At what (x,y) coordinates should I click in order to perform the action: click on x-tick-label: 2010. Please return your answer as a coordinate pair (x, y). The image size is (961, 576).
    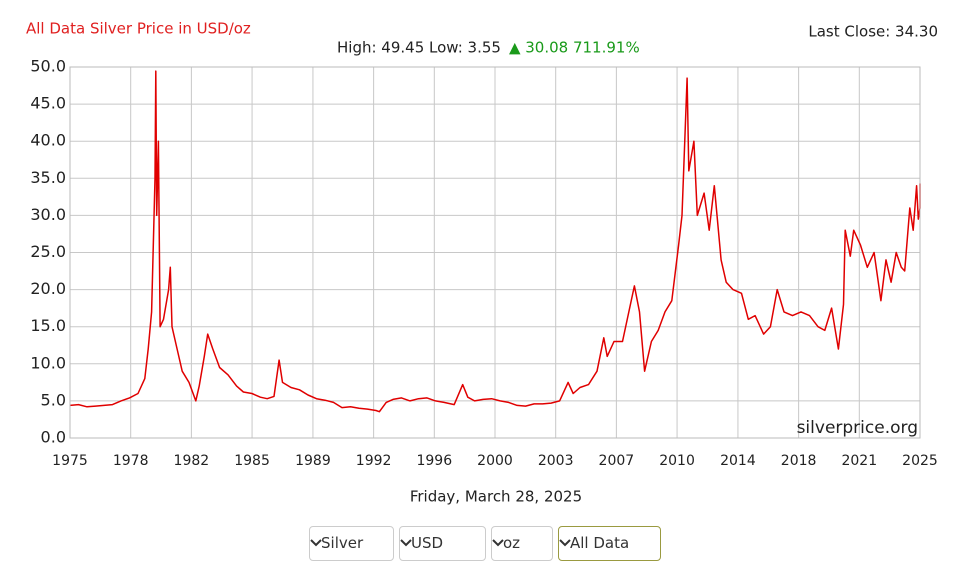
    Looking at the image, I should click on (677, 461).